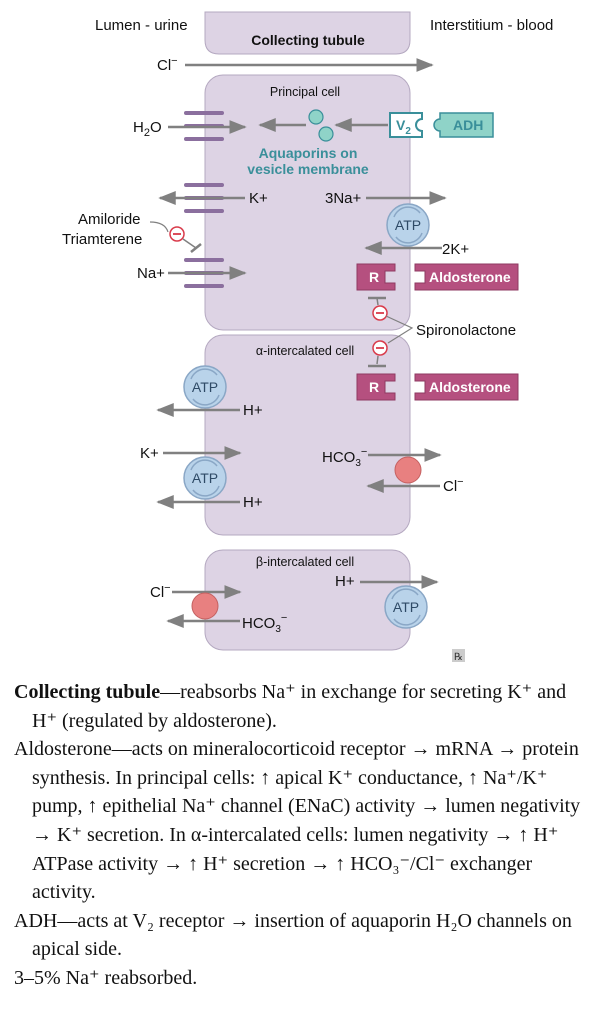  Describe the element at coordinates (160, 591) in the screenshot. I see `cl-beta-label: Cl−` at that location.